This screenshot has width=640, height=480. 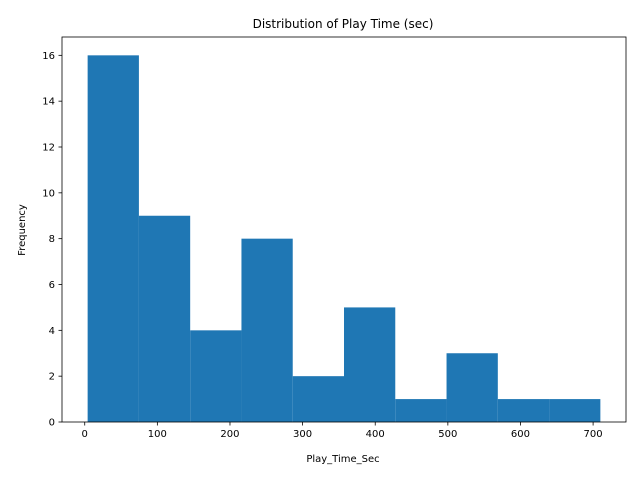 What do you see at coordinates (48, 56) in the screenshot?
I see `y-tick-label: 16` at bounding box center [48, 56].